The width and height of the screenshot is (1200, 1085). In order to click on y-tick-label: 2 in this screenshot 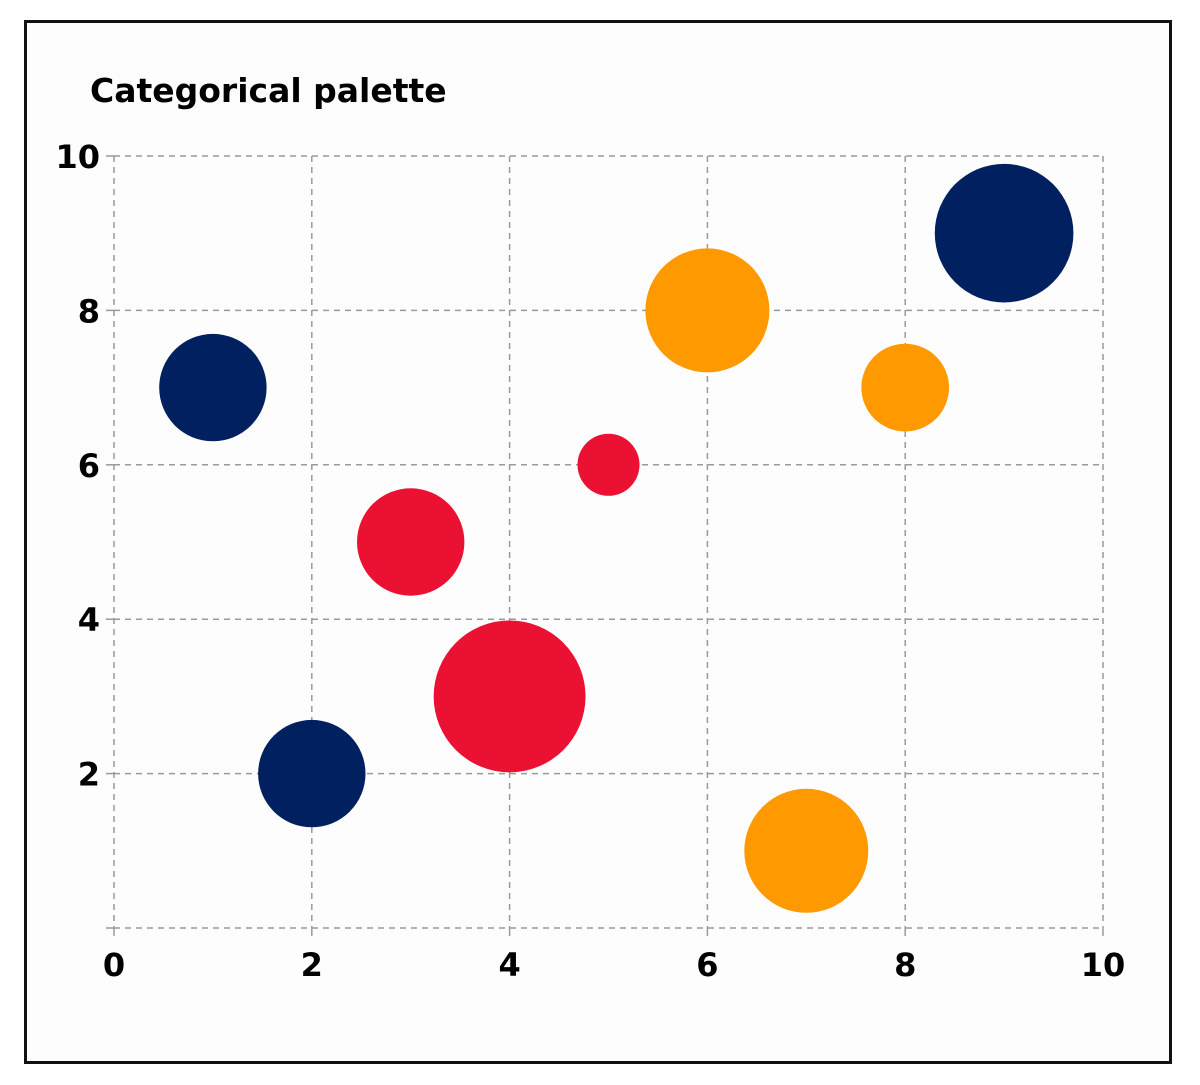, I will do `click(89, 775)`.